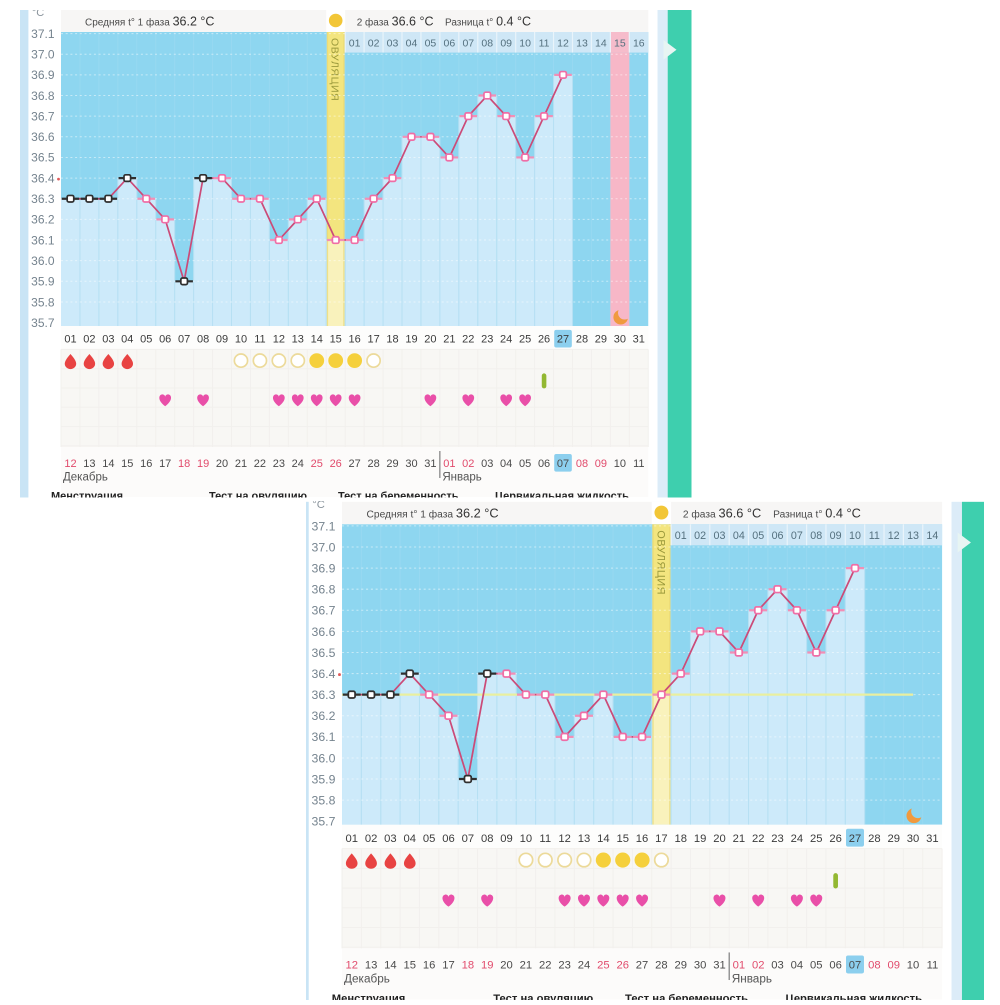 Image resolution: width=1000 pixels, height=1005 pixels. I want to click on svg-text: 31, so click(719, 966).